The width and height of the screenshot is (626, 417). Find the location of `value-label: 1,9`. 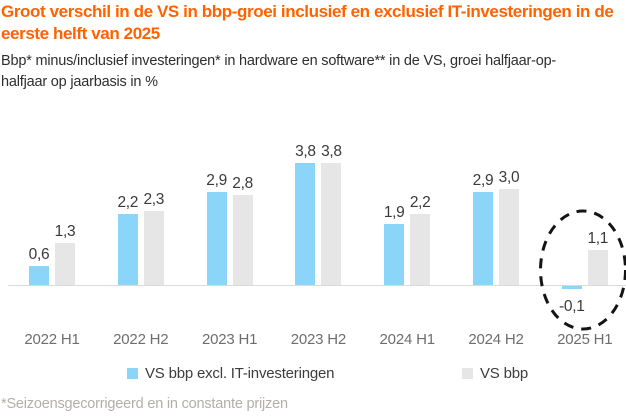

value-label: 1,9 is located at coordinates (394, 212).